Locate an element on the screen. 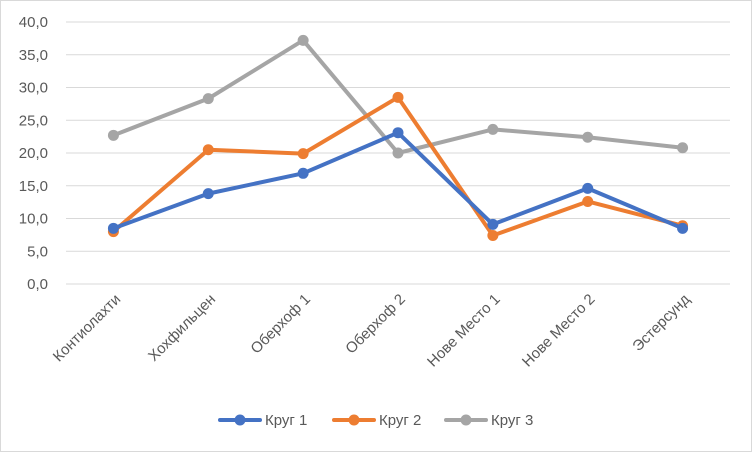 The height and width of the screenshot is (452, 752). y-tick-label: 40,0 is located at coordinates (33, 22).